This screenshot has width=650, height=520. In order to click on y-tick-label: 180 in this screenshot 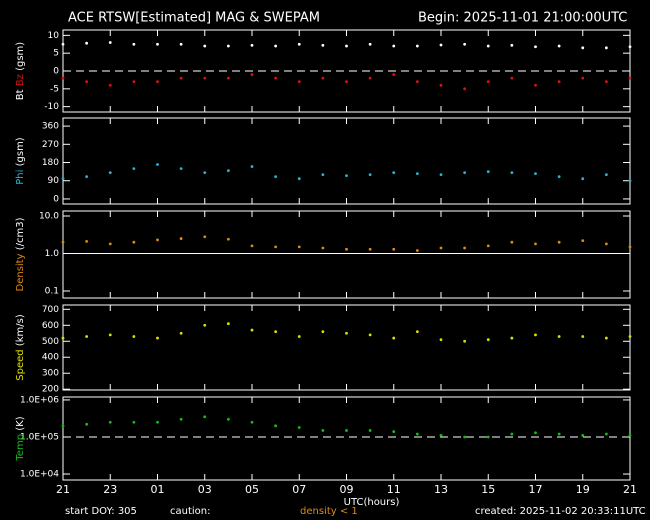, I will do `click(50, 163)`.